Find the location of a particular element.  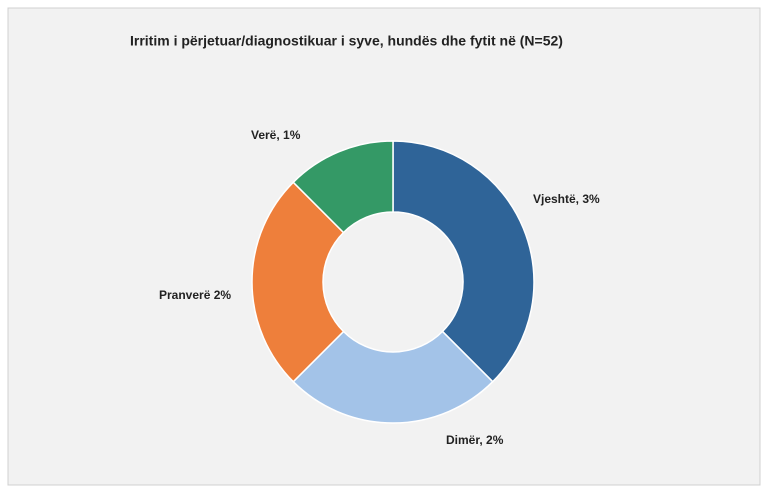

data-label: Vjeshtë, 3% is located at coordinates (566, 199).